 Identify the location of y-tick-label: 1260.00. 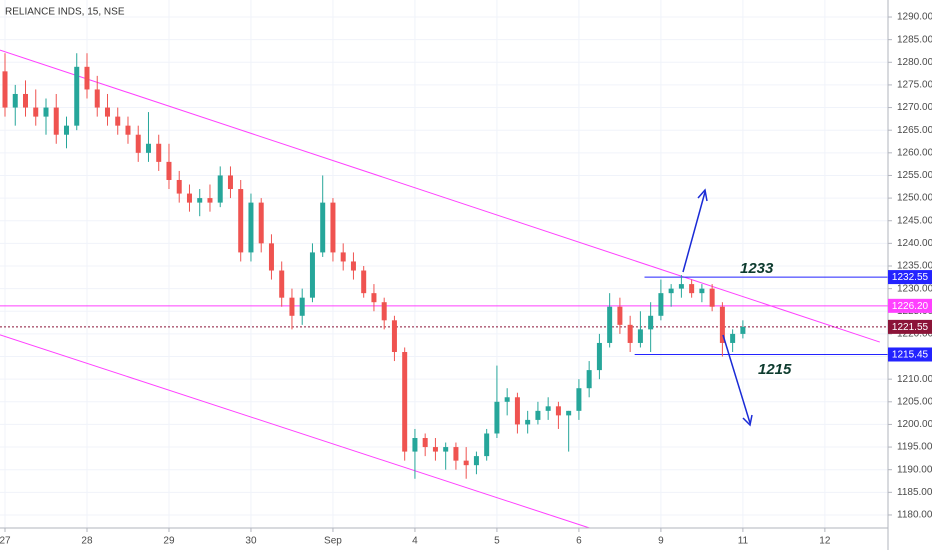
(914, 152).